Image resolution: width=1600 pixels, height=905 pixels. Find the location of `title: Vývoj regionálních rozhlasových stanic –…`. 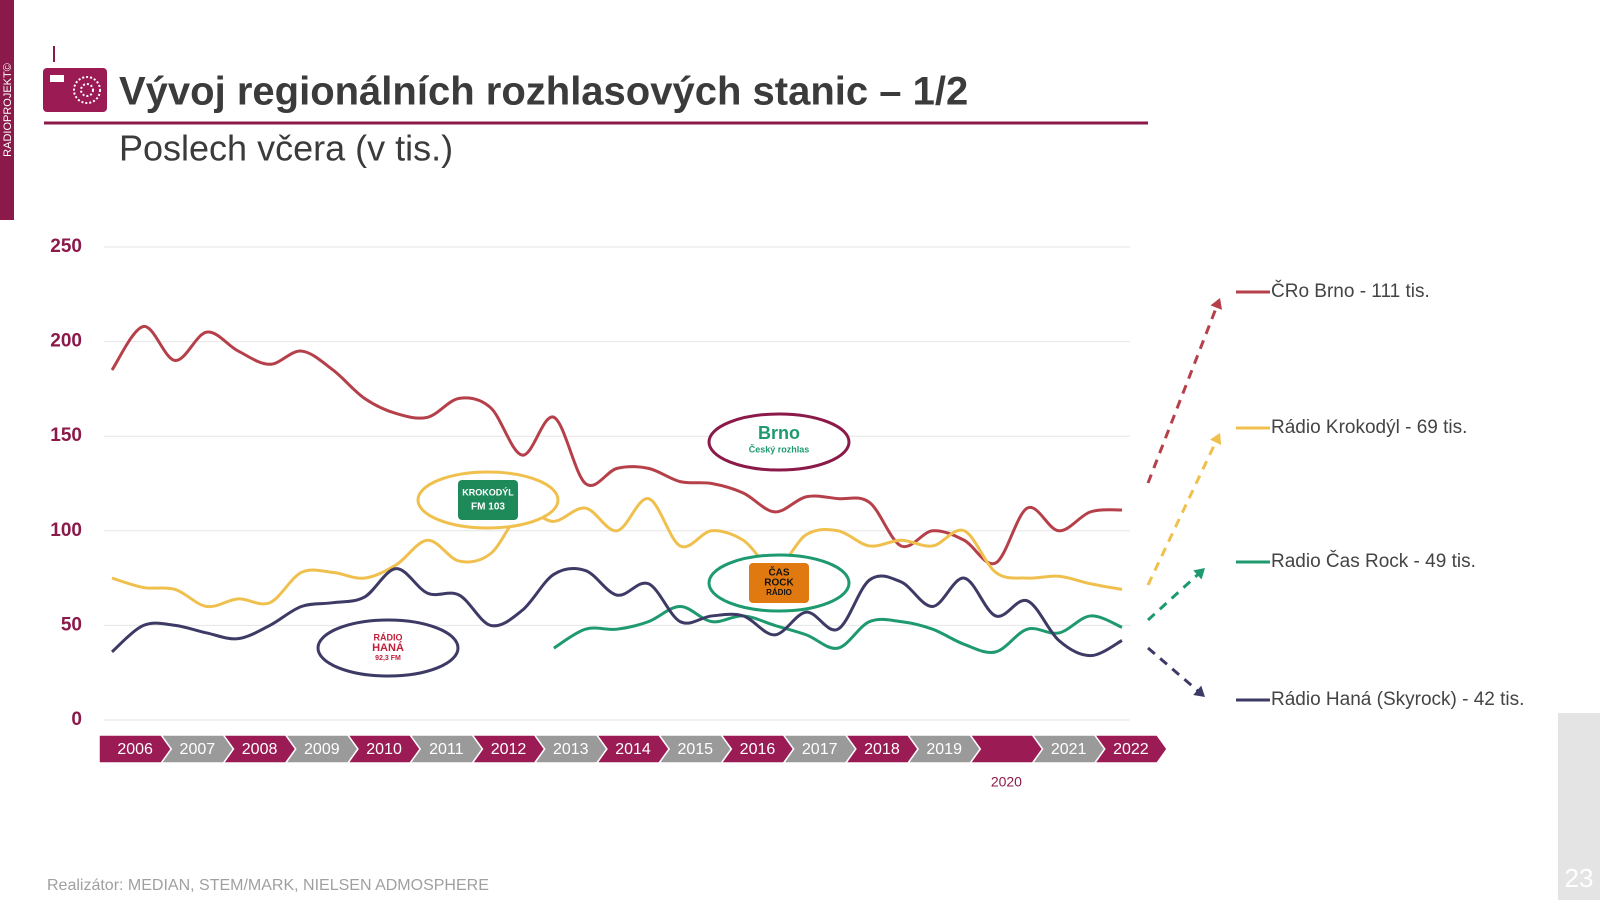

title: Vývoj regionálních rozhlasových stanic –… is located at coordinates (543, 92).